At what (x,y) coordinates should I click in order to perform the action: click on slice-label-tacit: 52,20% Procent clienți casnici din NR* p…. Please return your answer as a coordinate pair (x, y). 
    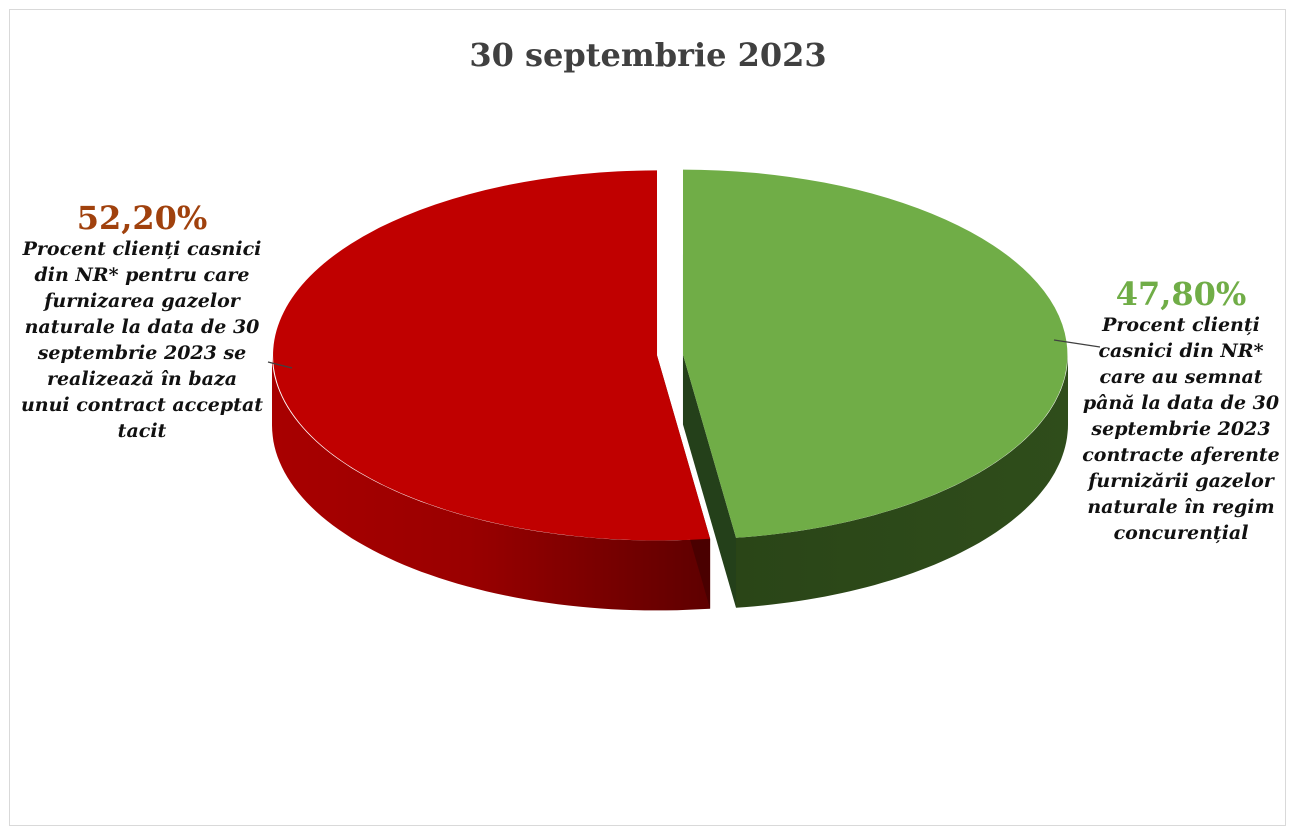
    Looking at the image, I should click on (142, 322).